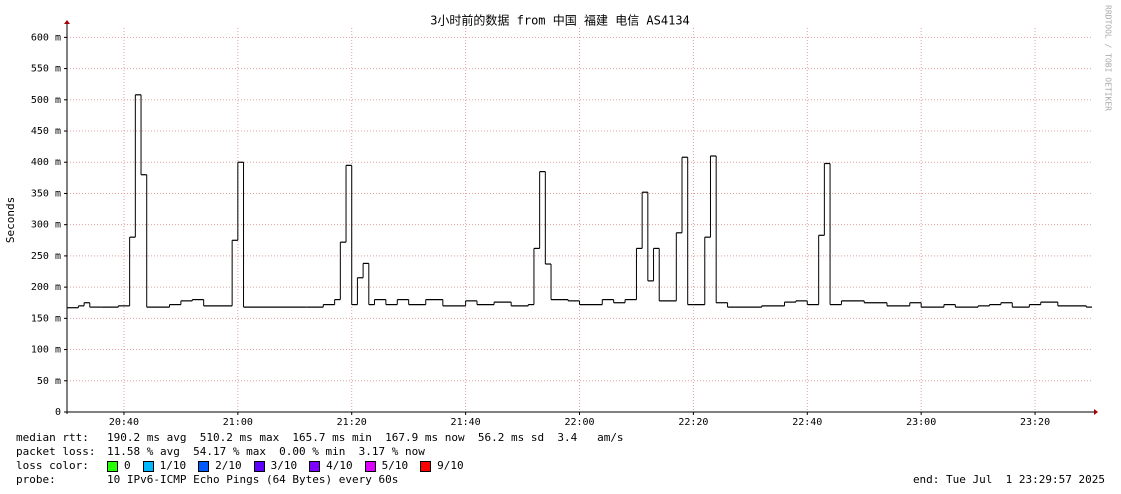  Describe the element at coordinates (127, 465) in the screenshot. I see `legend-text: 0` at that location.